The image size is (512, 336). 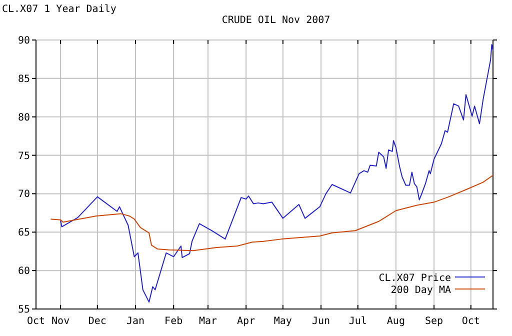 What do you see at coordinates (24, 272) in the screenshot?
I see `y-tick-label: 60` at bounding box center [24, 272].